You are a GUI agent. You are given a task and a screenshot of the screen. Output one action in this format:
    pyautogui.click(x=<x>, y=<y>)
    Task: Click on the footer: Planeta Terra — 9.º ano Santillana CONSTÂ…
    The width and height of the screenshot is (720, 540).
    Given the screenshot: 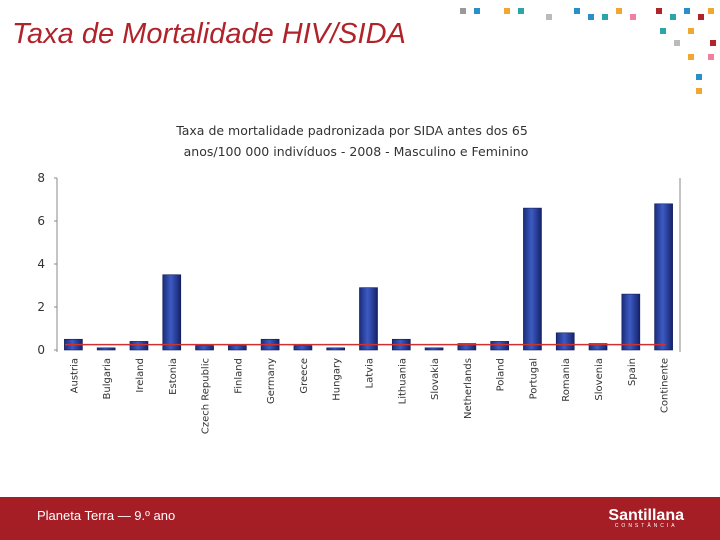 What is the action you would take?
    pyautogui.click(x=360, y=518)
    